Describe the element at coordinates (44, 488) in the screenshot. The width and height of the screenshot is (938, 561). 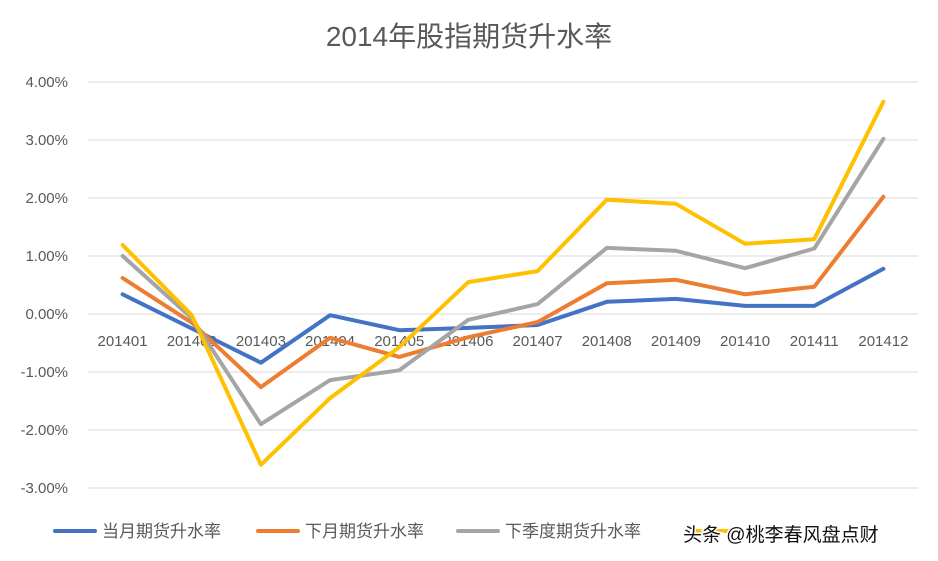
I see `y-tick-label: -3.00%` at that location.